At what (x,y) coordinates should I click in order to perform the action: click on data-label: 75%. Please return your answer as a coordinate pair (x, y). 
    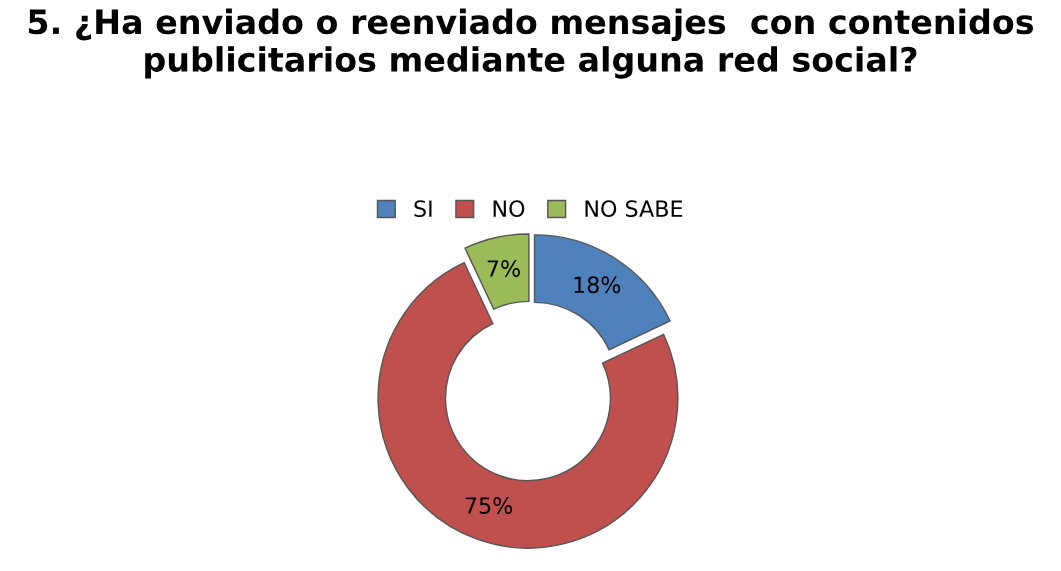
    Looking at the image, I should click on (489, 505).